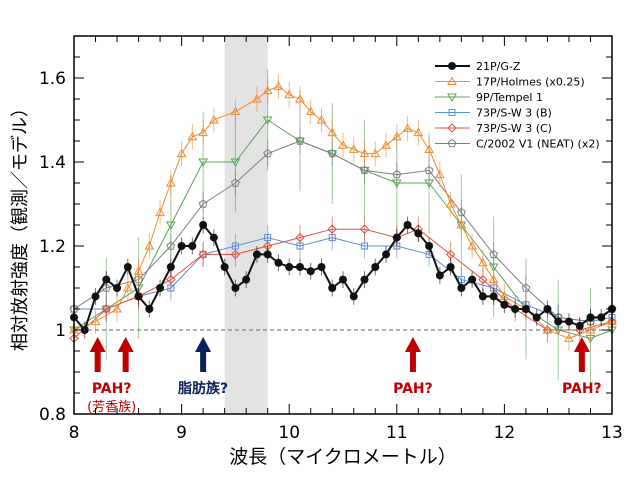 The width and height of the screenshot is (640, 484). I want to click on annotation-label: 脂肪族?, so click(202, 388).